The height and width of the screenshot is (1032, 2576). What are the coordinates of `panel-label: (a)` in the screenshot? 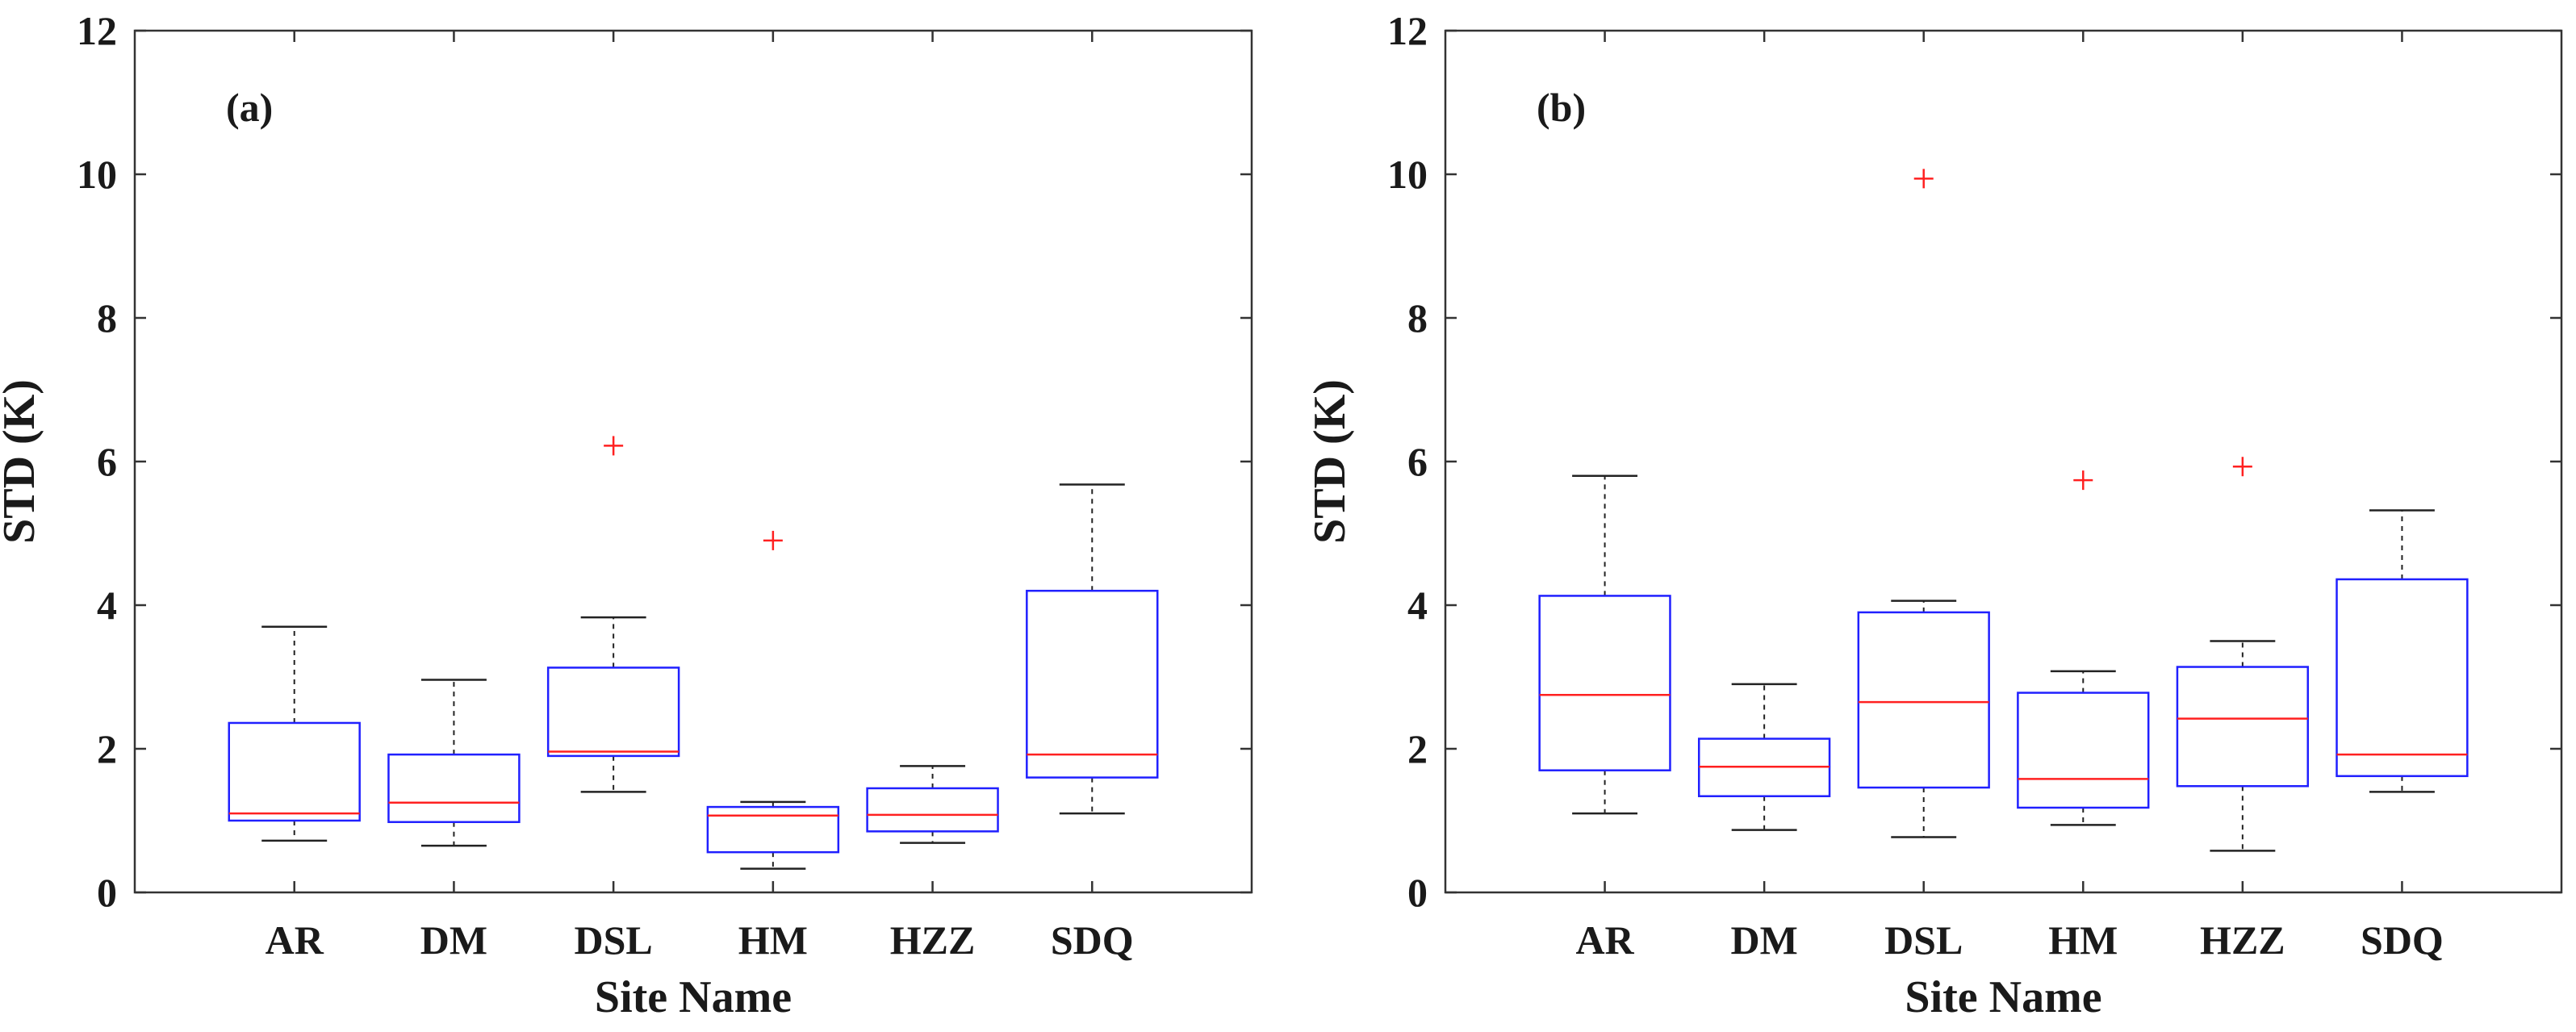 It's located at (249, 107).